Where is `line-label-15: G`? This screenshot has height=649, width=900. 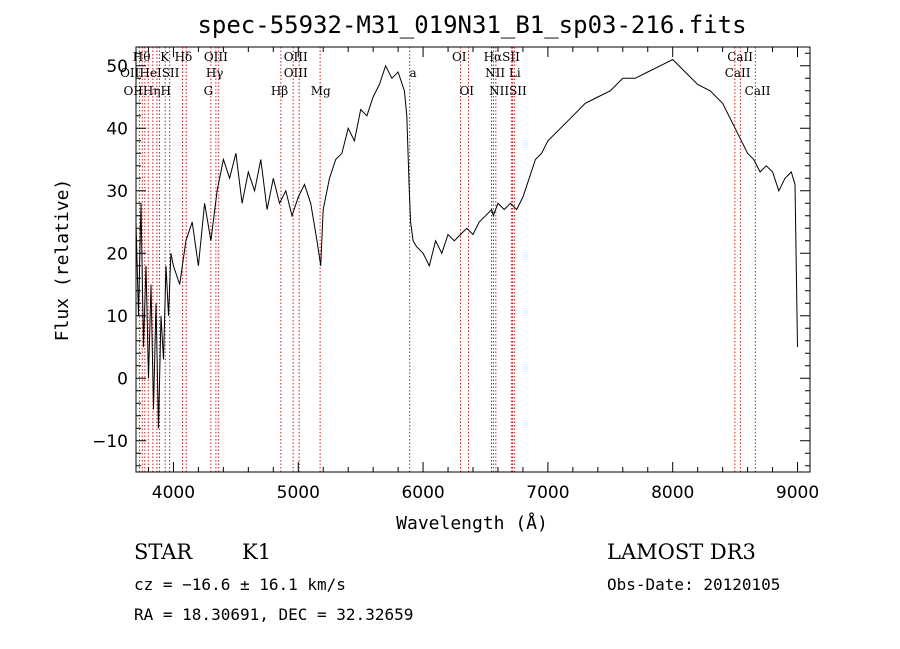
line-label-15: G is located at coordinates (209, 91).